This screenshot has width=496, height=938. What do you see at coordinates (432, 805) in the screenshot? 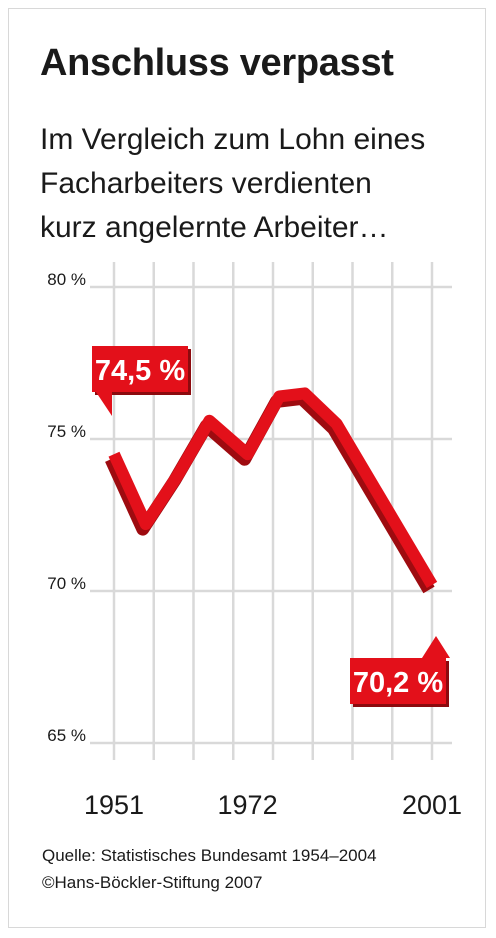
I see `x-tick-label: 2001` at bounding box center [432, 805].